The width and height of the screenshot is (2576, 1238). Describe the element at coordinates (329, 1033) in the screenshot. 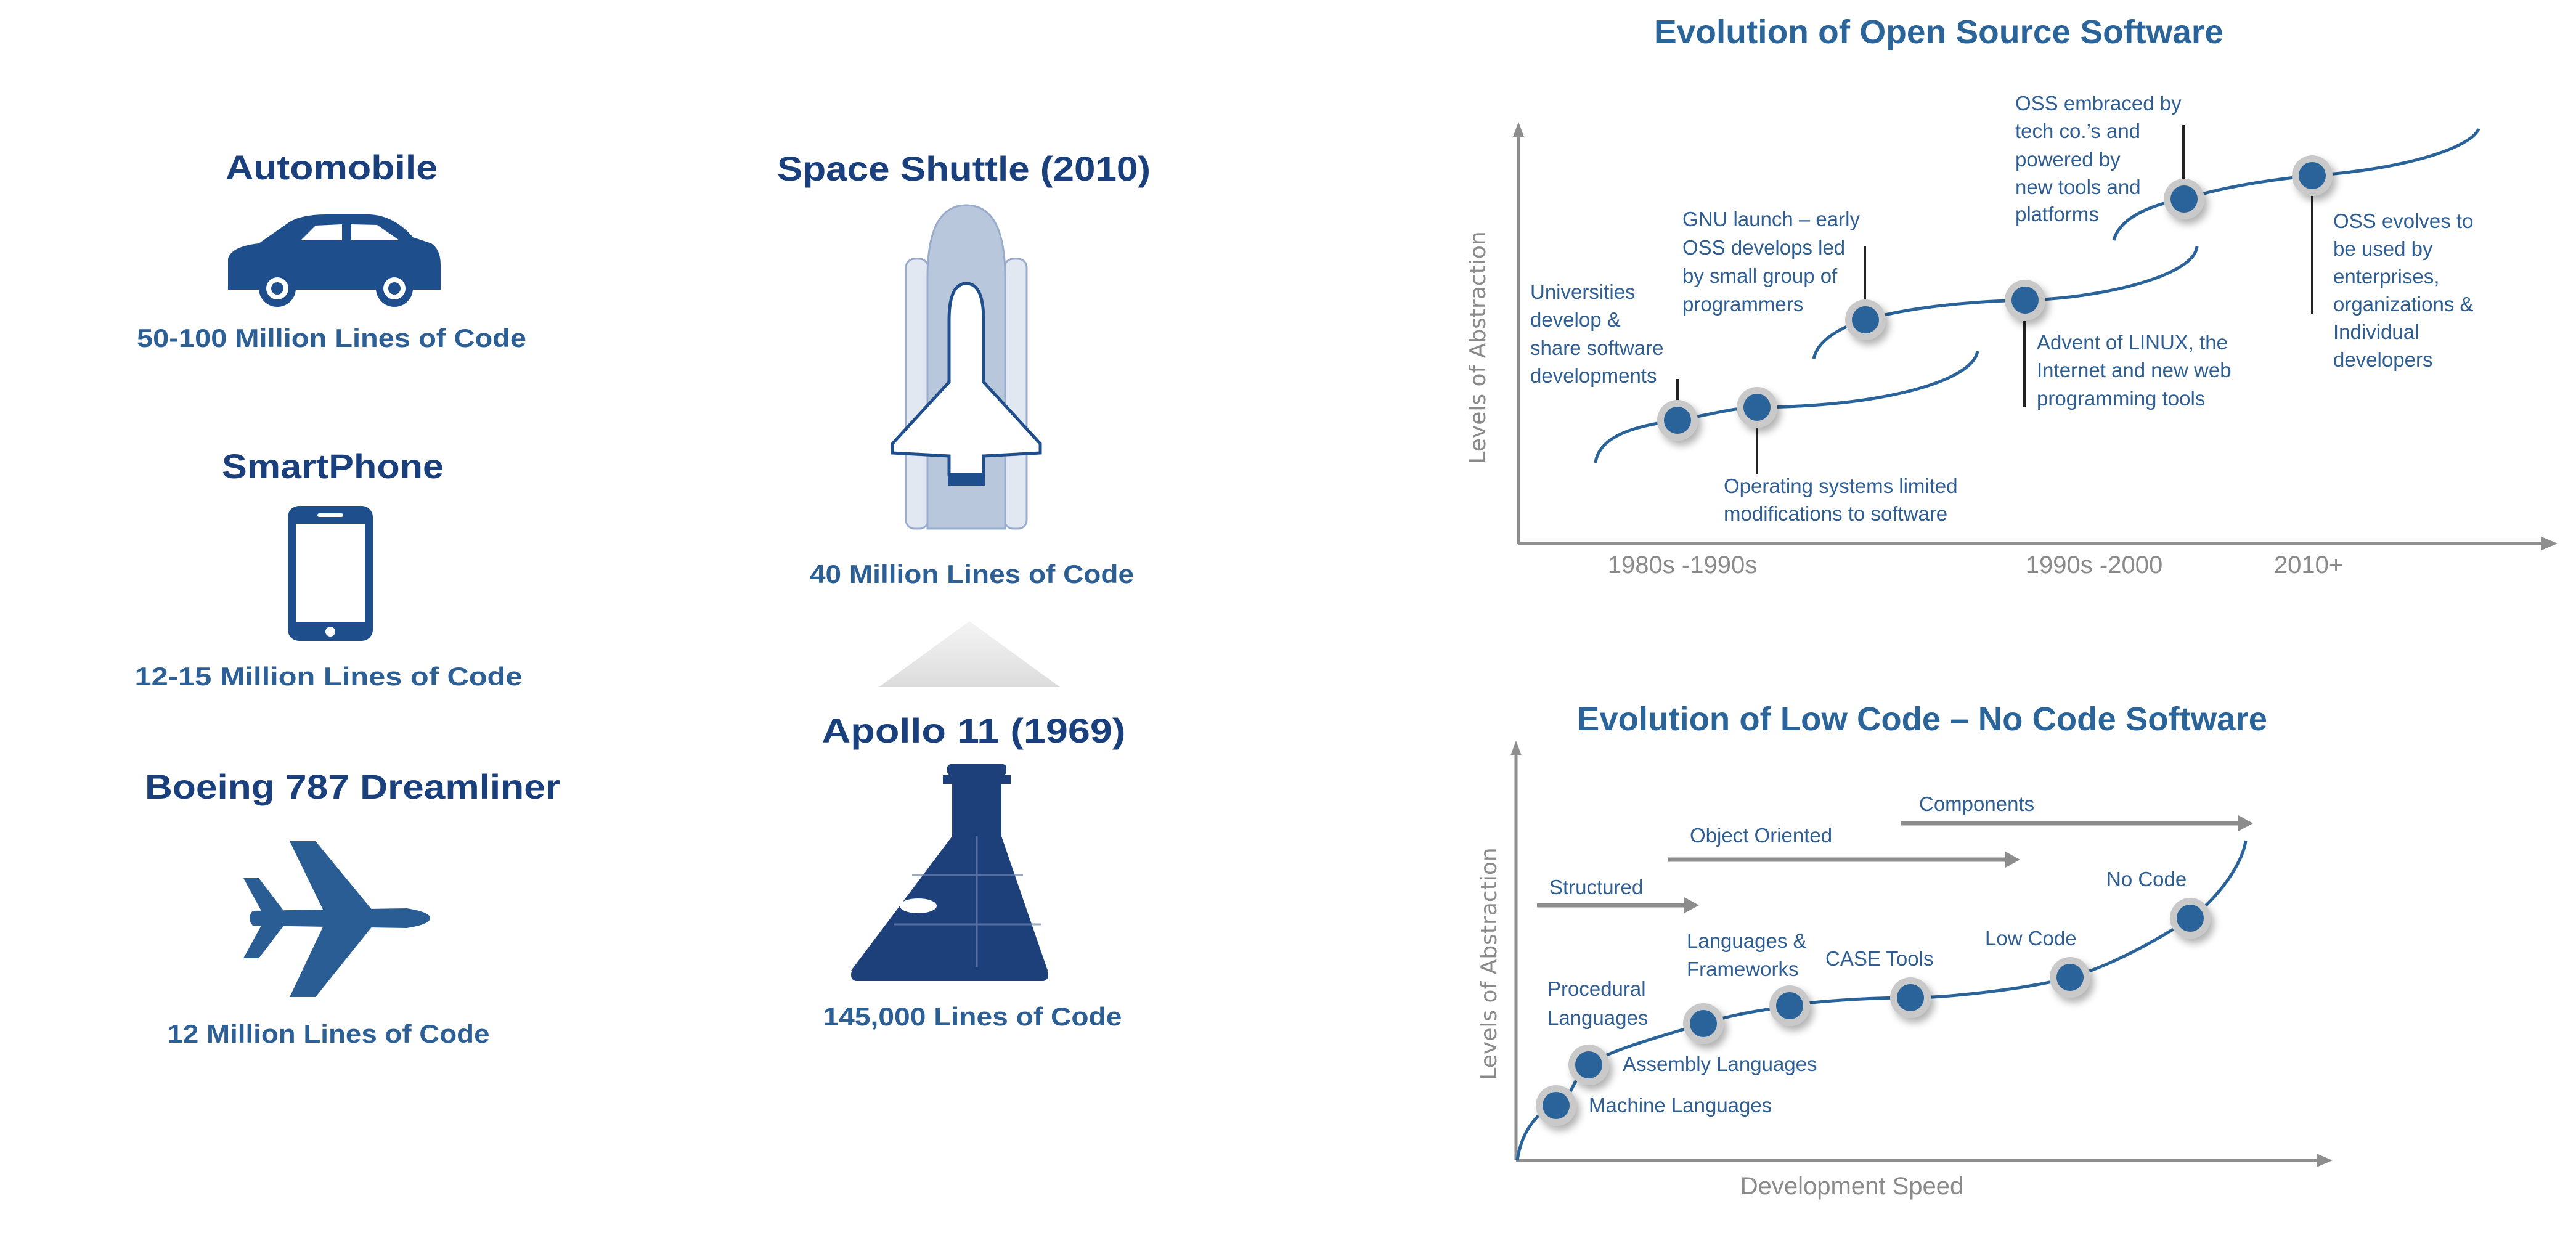

I see `boeing-caption: 12 Million Lines of Code` at that location.